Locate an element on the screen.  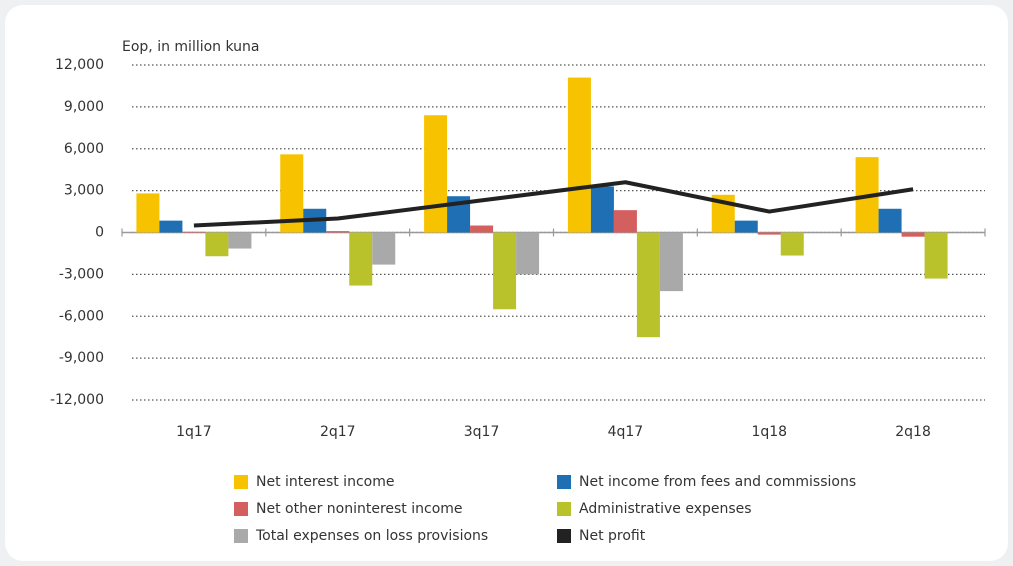
x-tick-label: 3q17 is located at coordinates (482, 432).